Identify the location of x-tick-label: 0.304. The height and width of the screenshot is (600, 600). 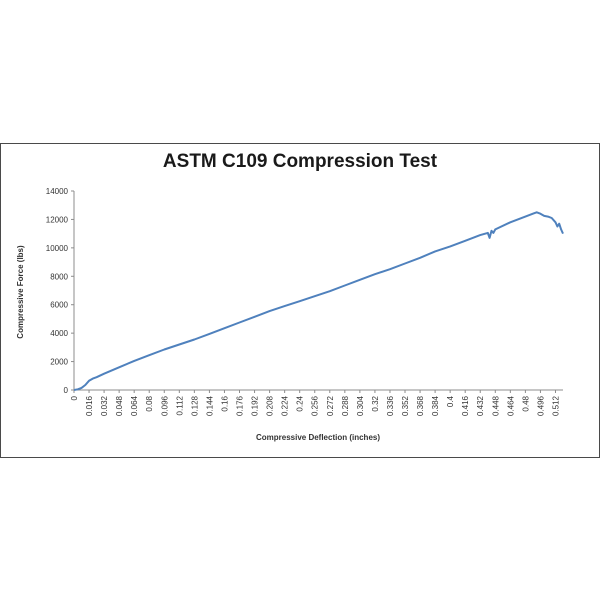
(360, 405).